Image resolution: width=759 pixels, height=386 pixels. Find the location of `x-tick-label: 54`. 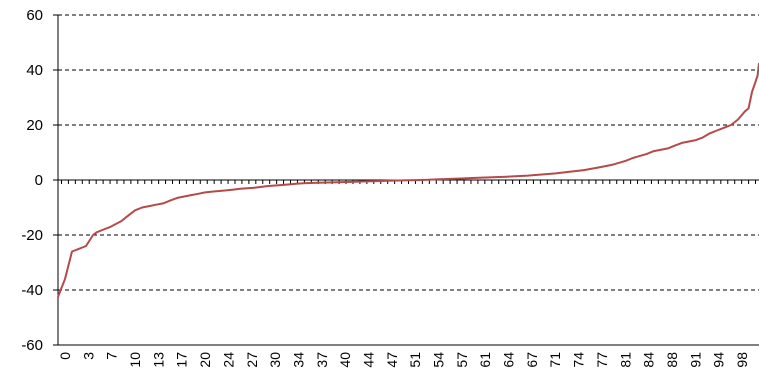

x-tick-label: 54 is located at coordinates (439, 360).